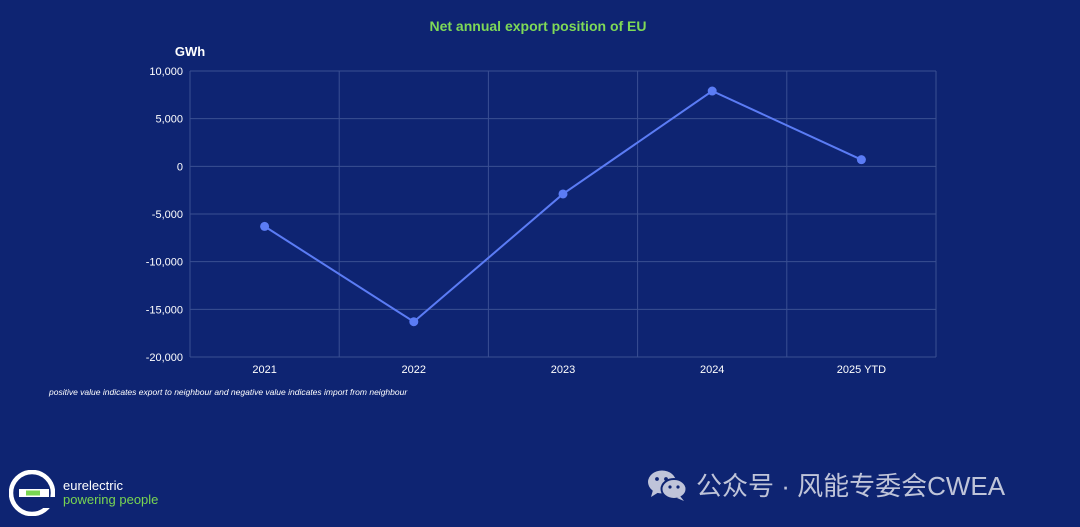  I want to click on eurelectric-logo: eurelectric powering people, so click(83, 493).